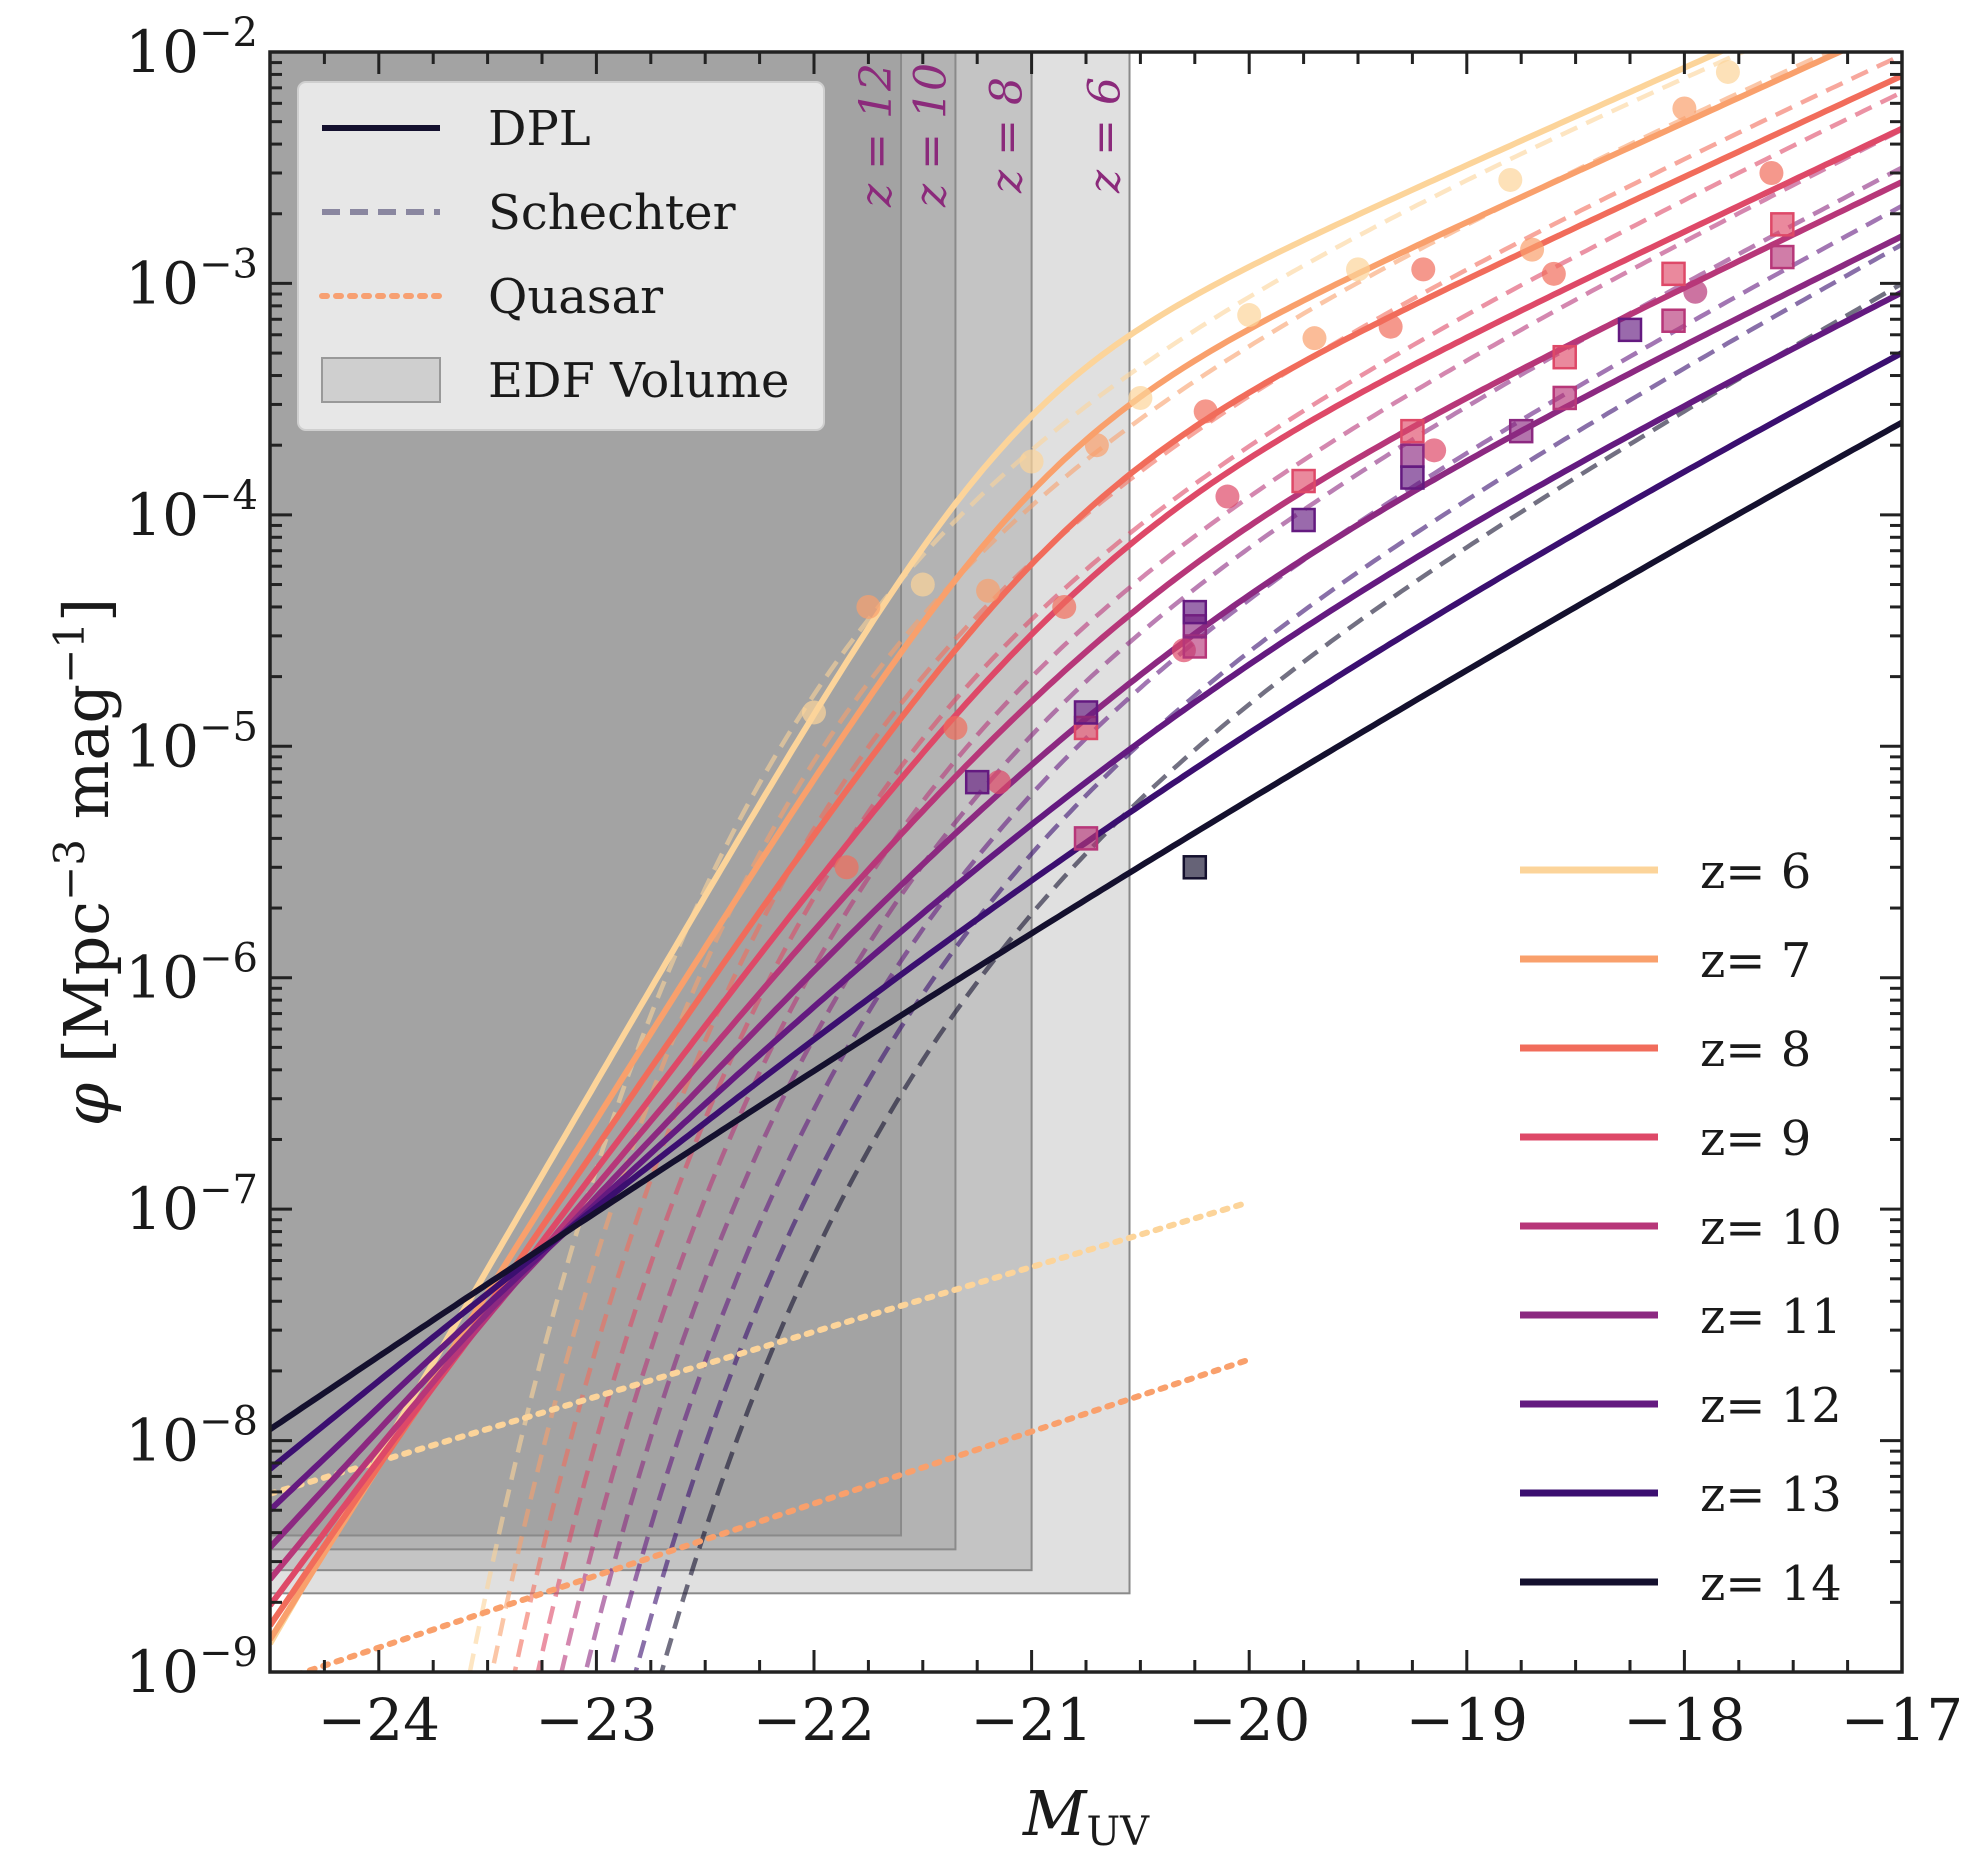 This screenshot has width=1982, height=1860. I want to click on legend-label: DPL, so click(539, 129).